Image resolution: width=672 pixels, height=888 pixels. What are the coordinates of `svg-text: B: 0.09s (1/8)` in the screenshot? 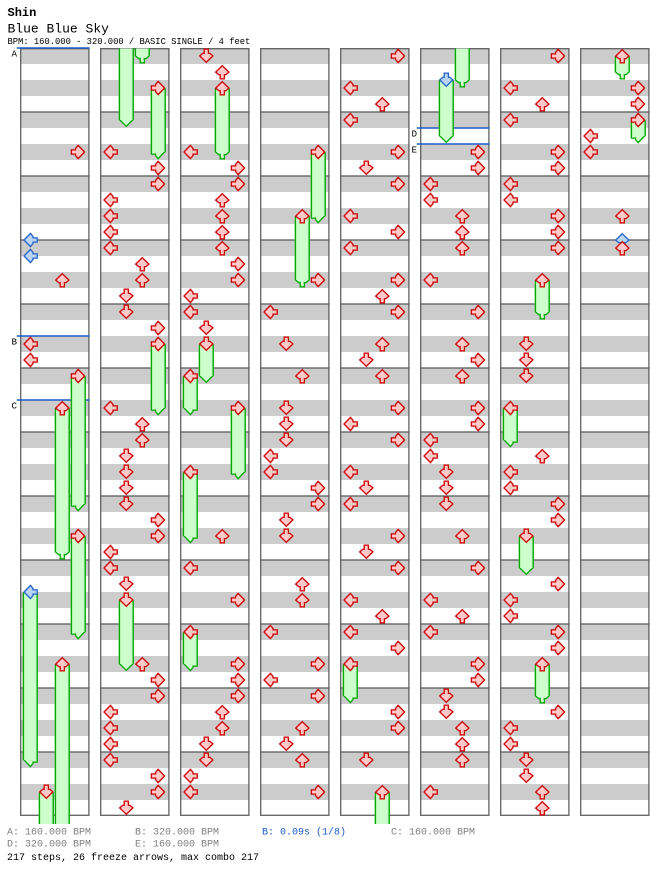 It's located at (304, 833).